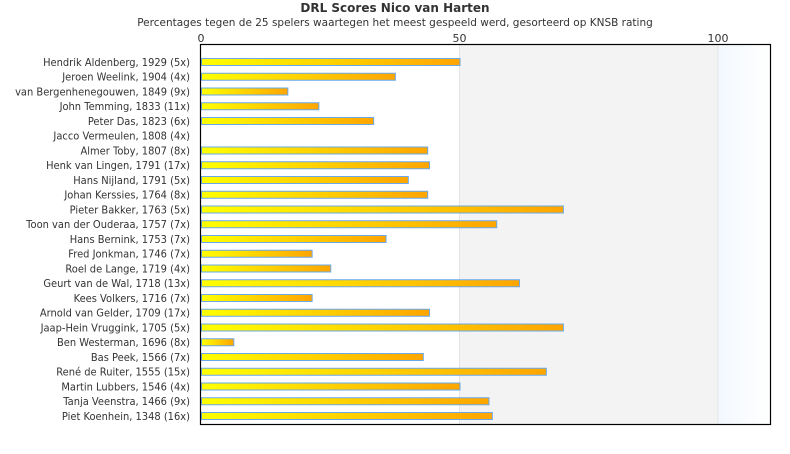 Image resolution: width=790 pixels, height=454 pixels. Describe the element at coordinates (116, 63) in the screenshot. I see `category-label: Hendrik Aldenberg, 1929 (5x)` at that location.